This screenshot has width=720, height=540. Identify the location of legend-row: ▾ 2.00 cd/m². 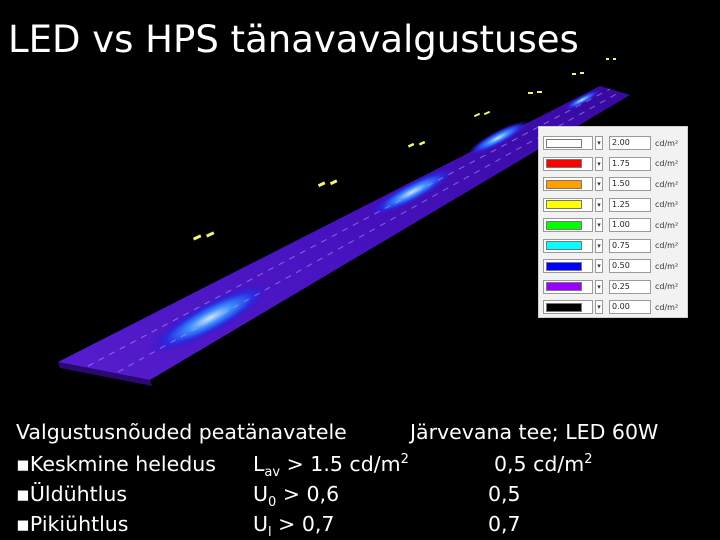
(613, 143).